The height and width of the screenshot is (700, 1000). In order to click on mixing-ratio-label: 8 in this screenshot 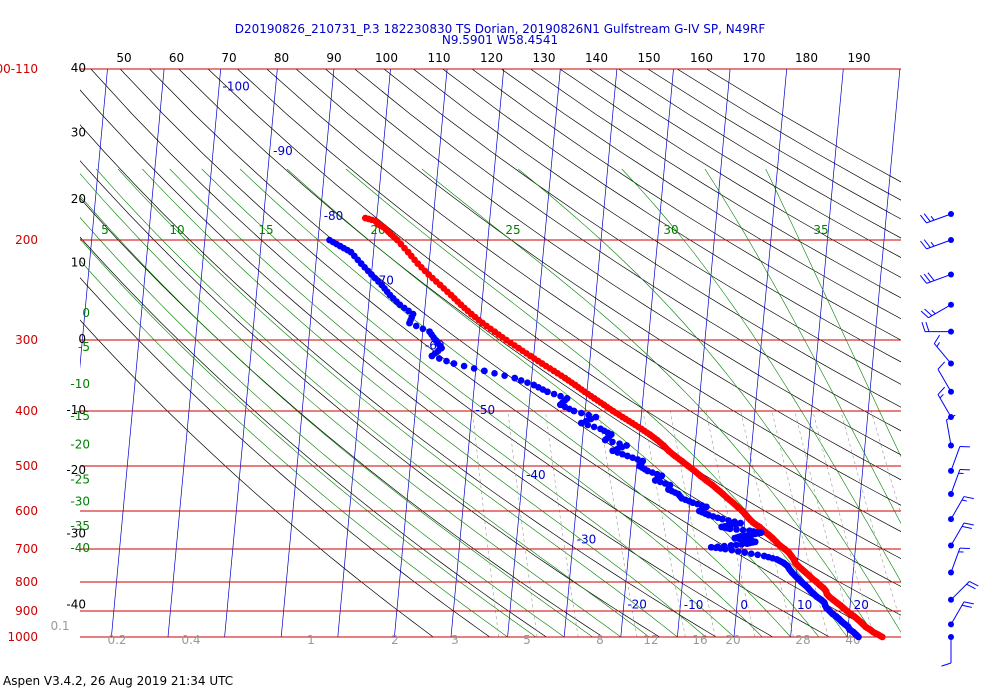, I will do `click(600, 640)`.